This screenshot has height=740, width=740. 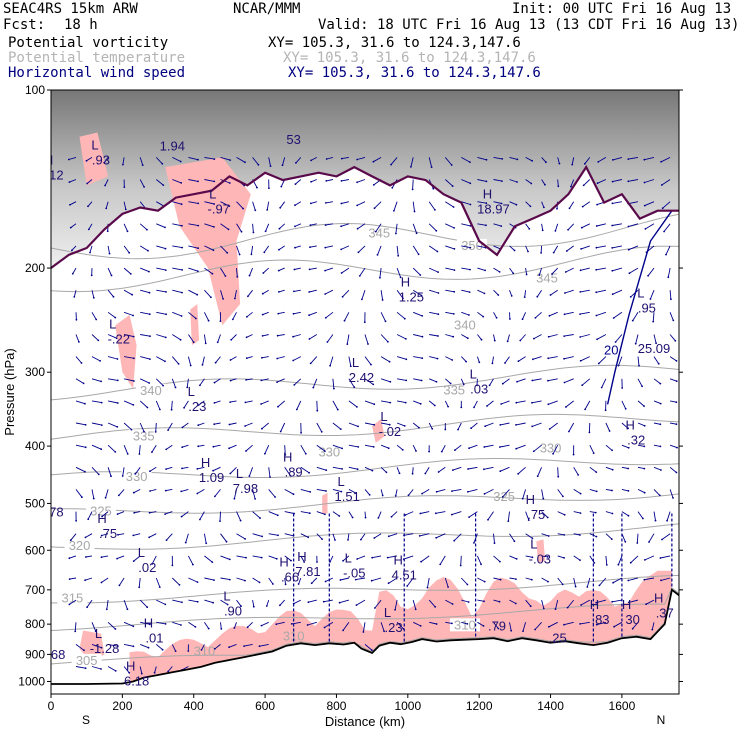 I want to click on x-tick-label: 600, so click(x=265, y=706).